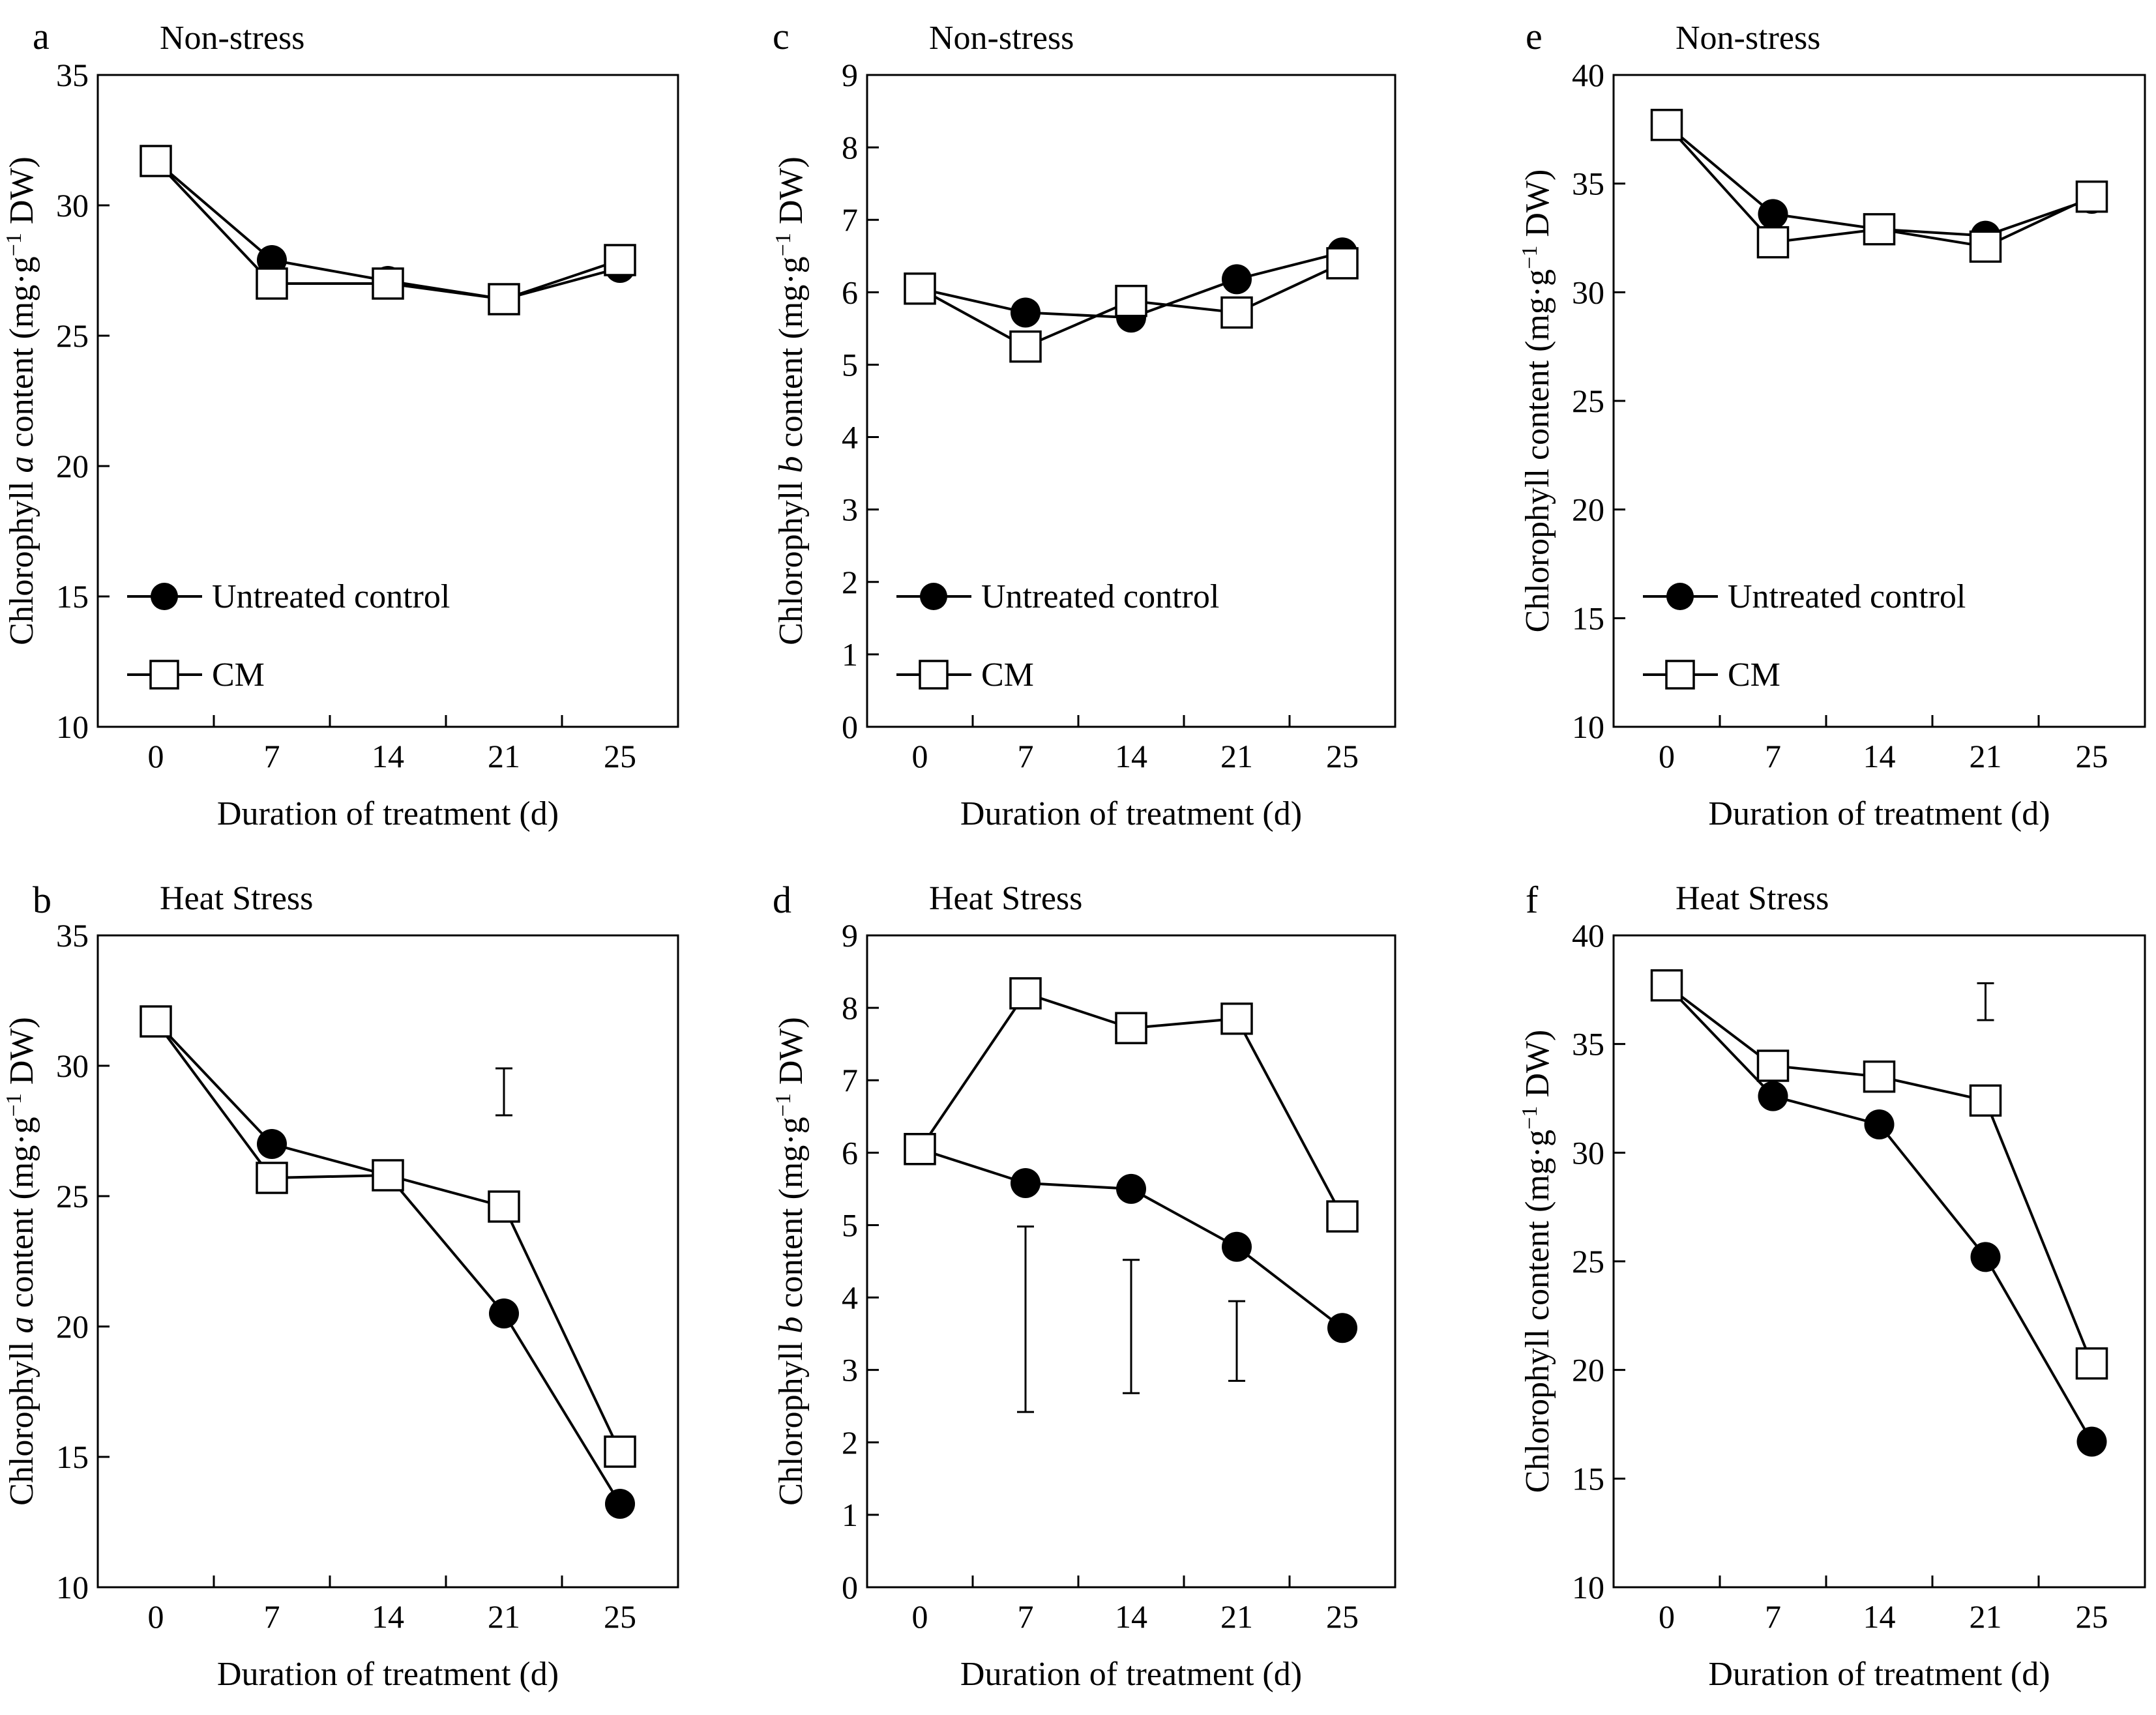 The height and width of the screenshot is (1715, 2156). I want to click on panel-title: Non-stress, so click(1001, 38).